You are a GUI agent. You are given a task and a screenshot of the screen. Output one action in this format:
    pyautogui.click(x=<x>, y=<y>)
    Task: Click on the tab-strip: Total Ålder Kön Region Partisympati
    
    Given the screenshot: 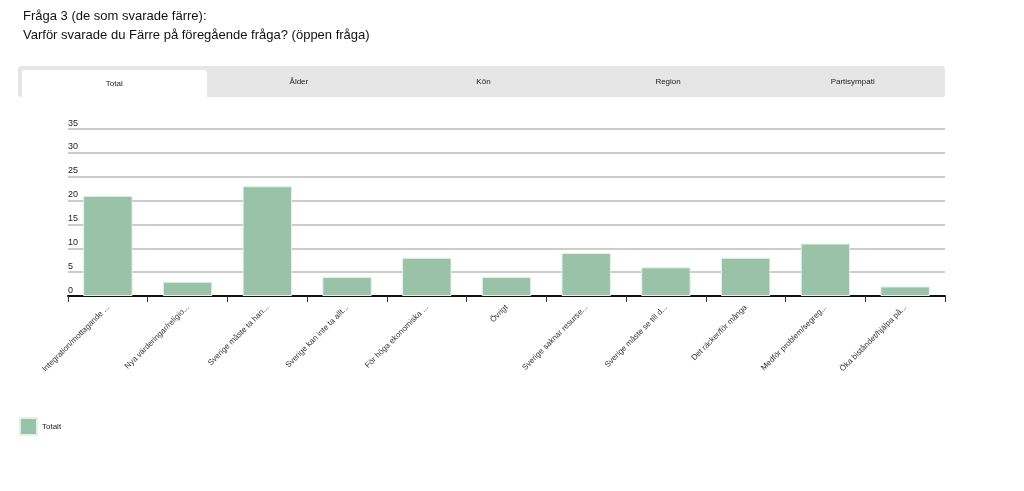 What is the action you would take?
    pyautogui.click(x=481, y=81)
    